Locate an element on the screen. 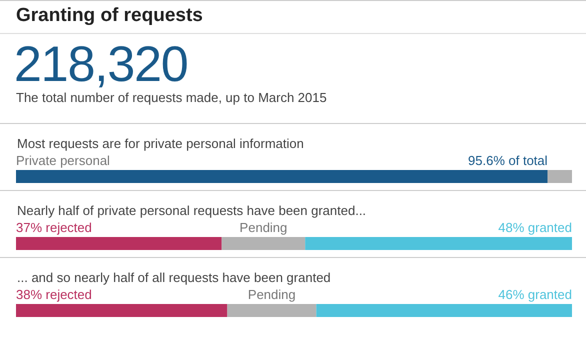  text: Most requests are for private personal information is located at coordinates (160, 143).